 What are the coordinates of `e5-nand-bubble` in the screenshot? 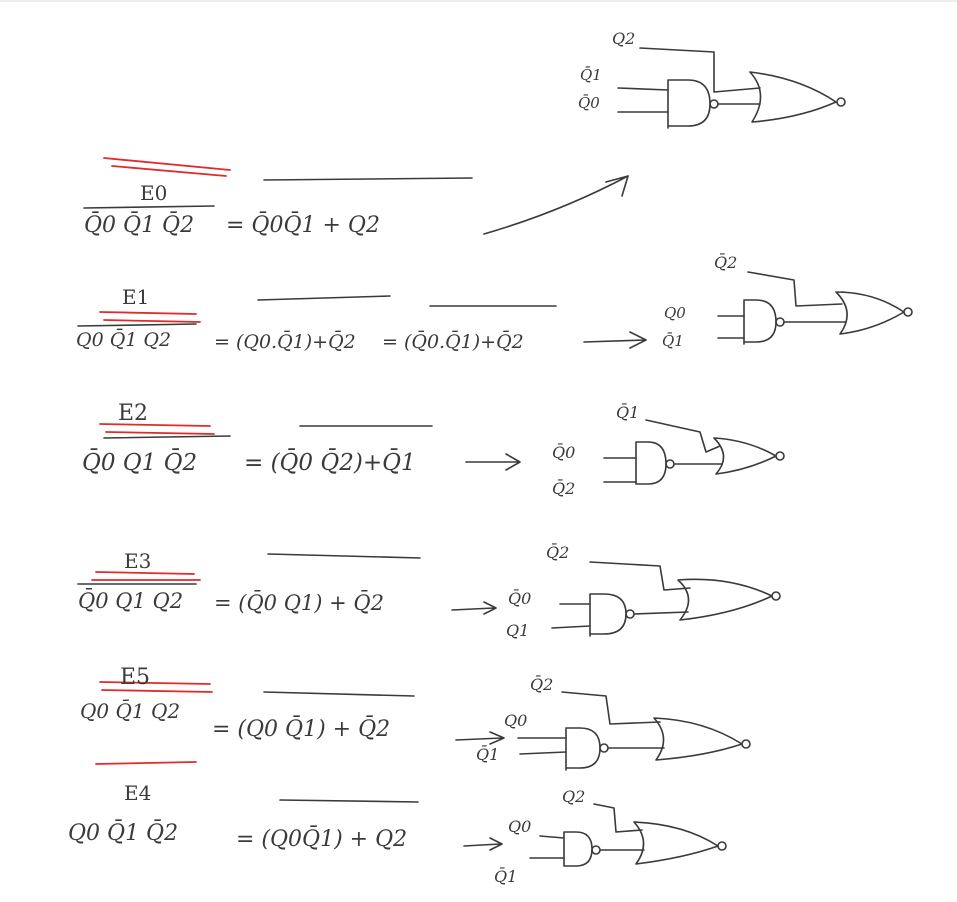 It's located at (604, 748).